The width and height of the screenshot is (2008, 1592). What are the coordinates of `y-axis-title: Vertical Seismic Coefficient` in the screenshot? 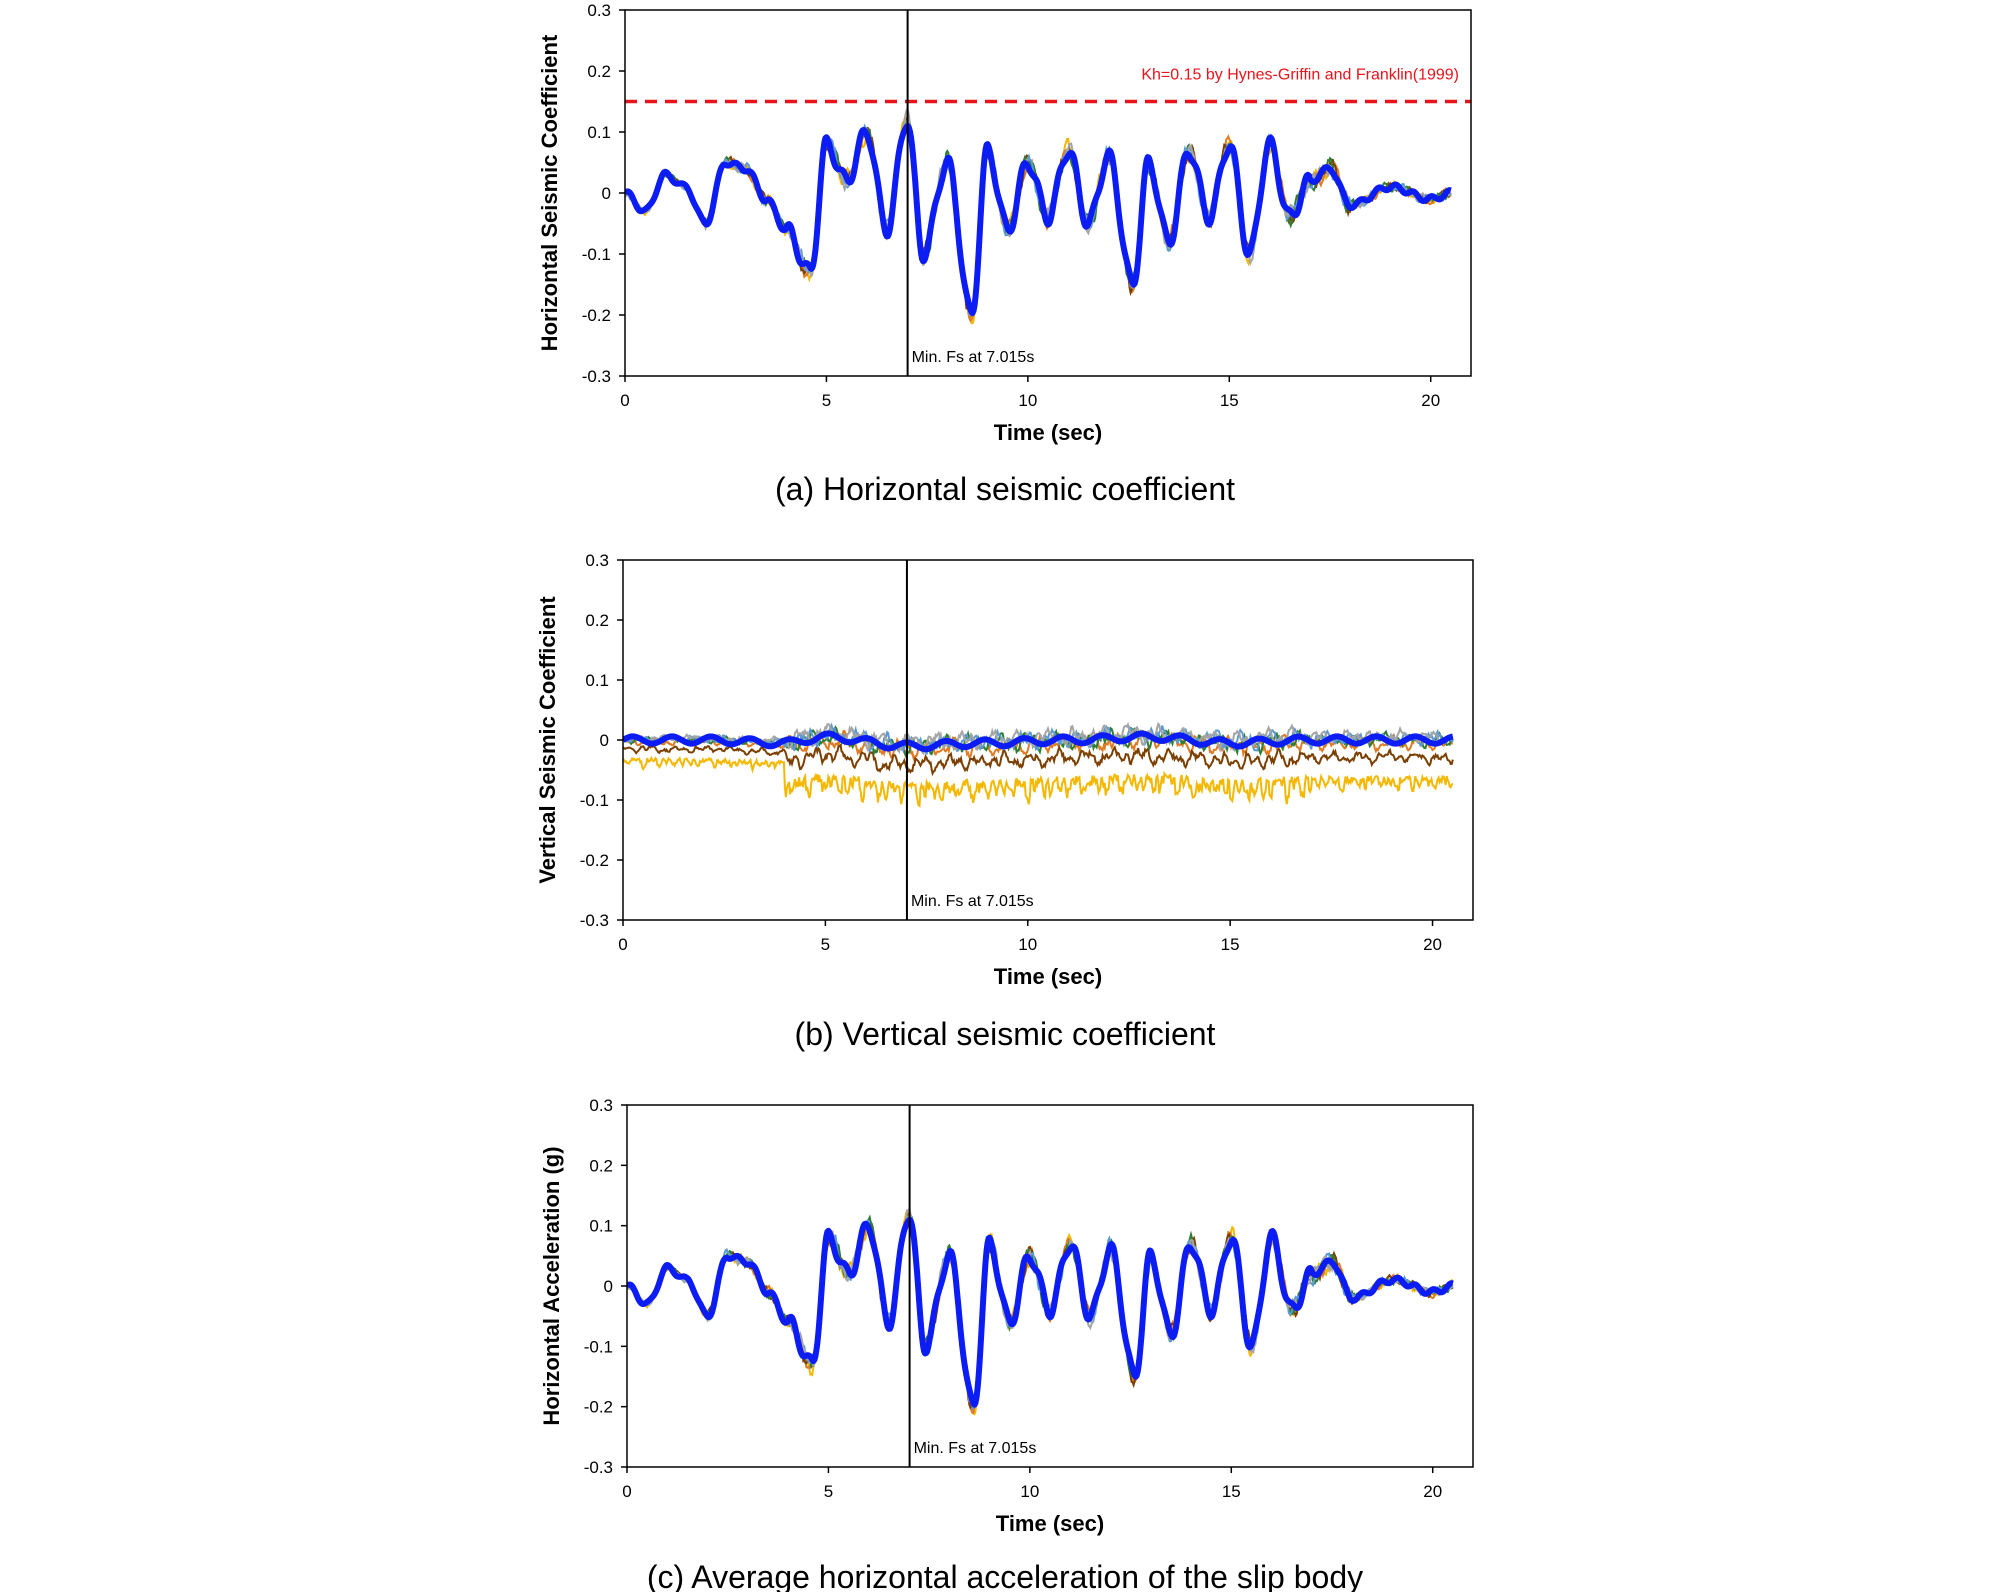 It's located at (547, 740).